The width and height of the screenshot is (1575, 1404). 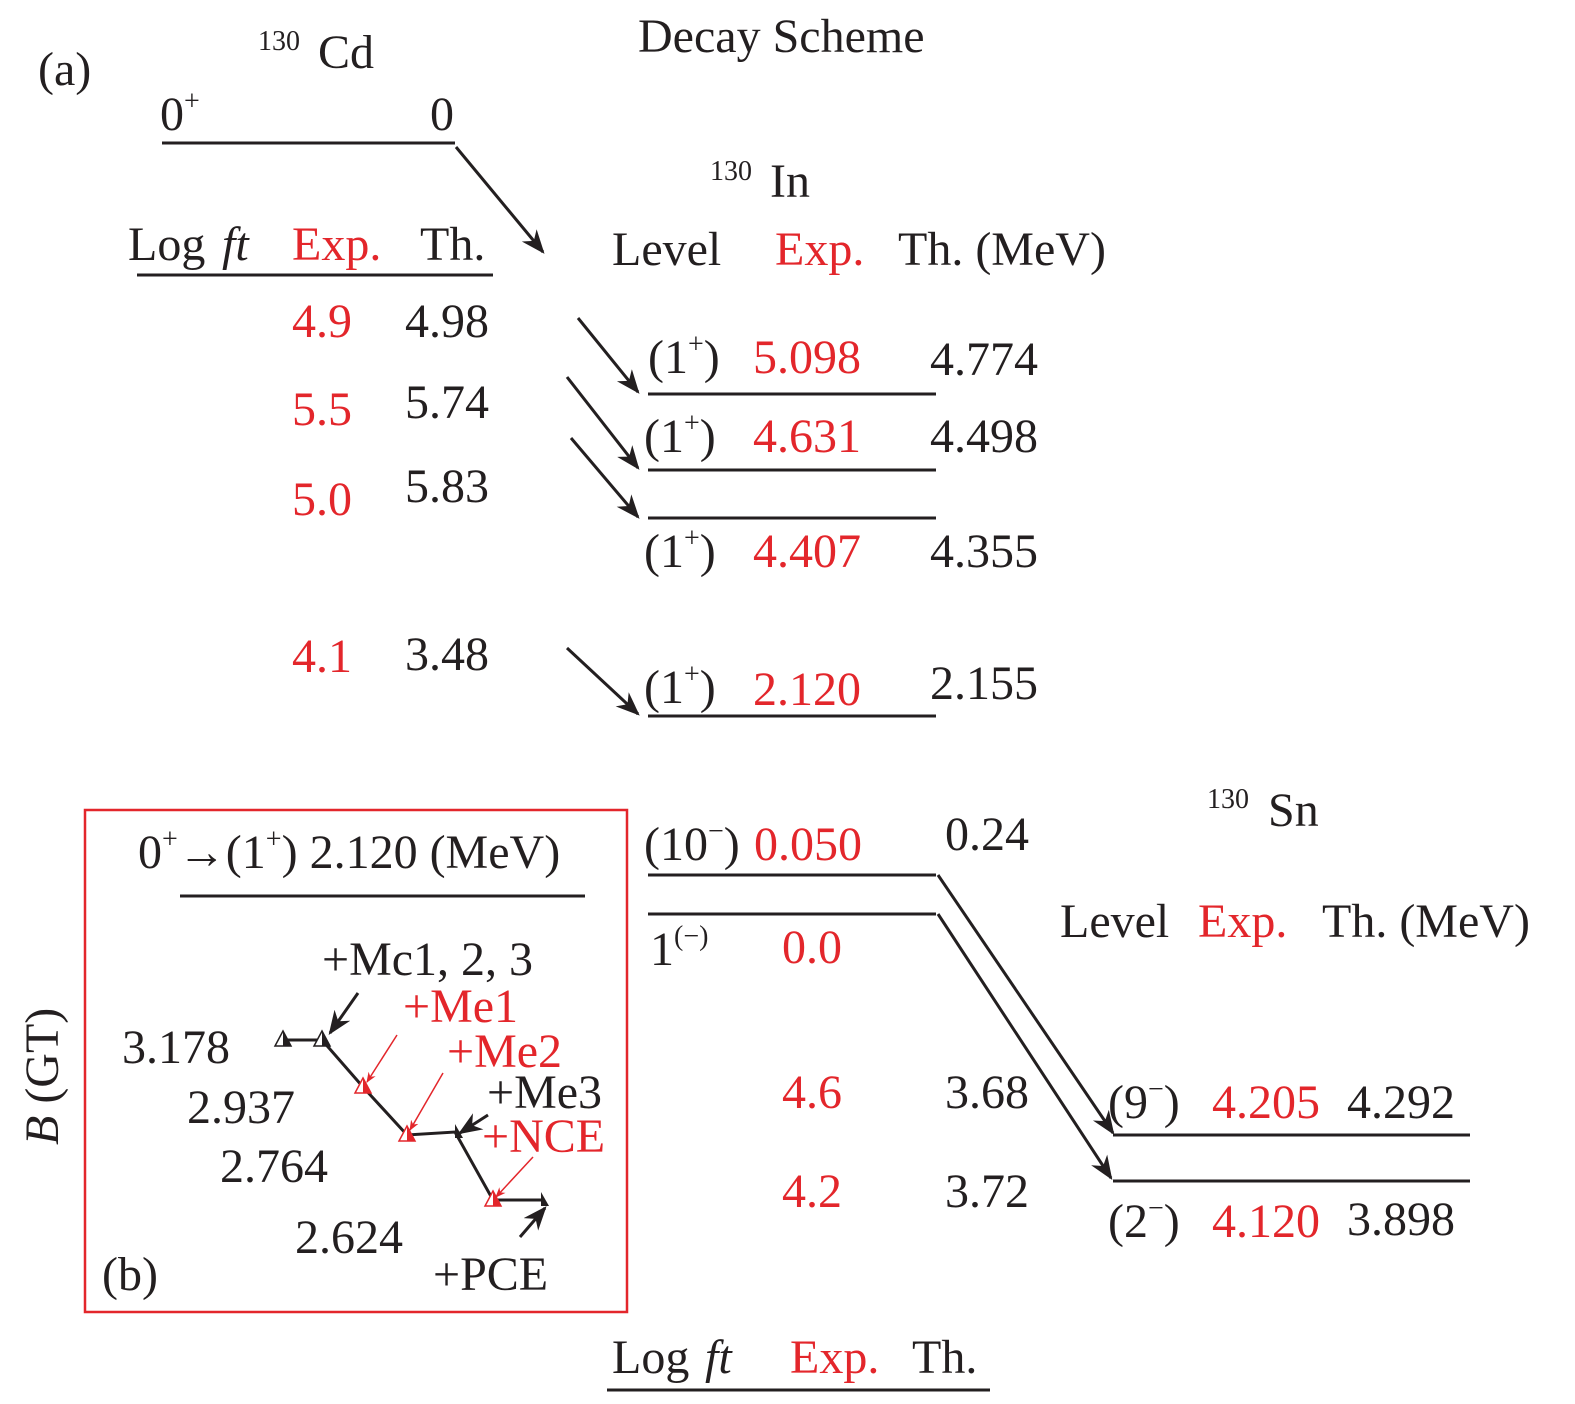 I want to click on annotation-nce: +NCE, so click(x=543, y=1136).